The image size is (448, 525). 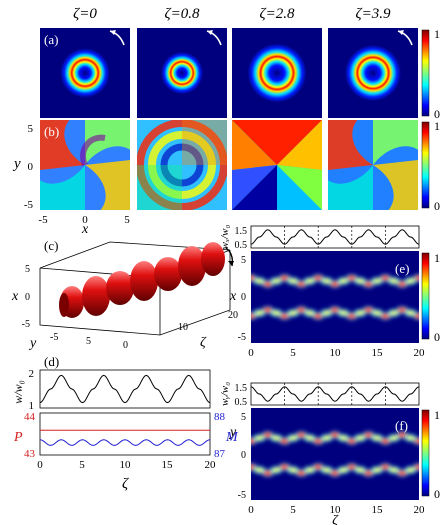 I want to click on colorbar-e-bottom: 0, so click(x=437, y=337).